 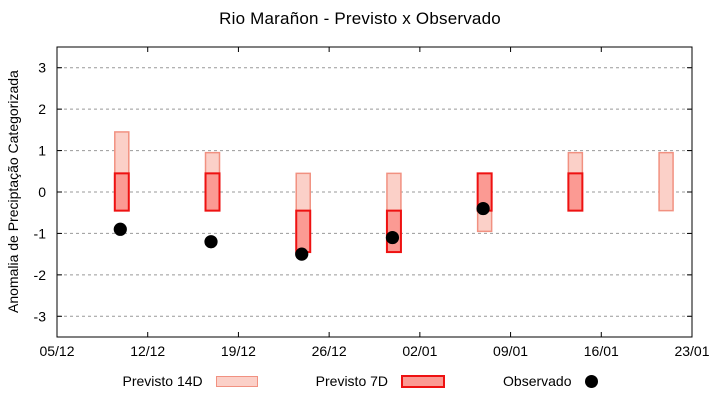 What do you see at coordinates (56, 351) in the screenshot?
I see `x-tick-label: 05/12` at bounding box center [56, 351].